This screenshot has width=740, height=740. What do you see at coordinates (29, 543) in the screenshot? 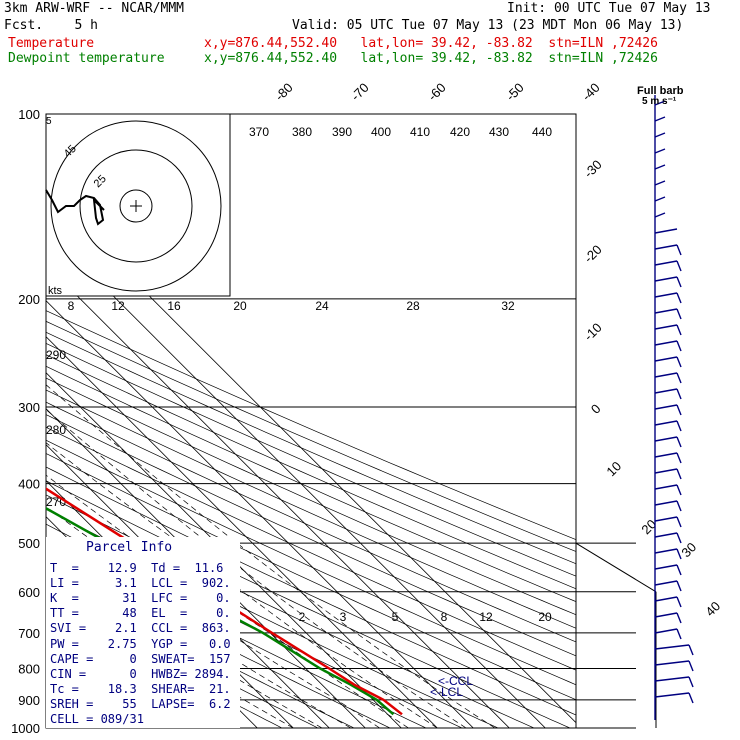
I see `pressure-label: 500` at bounding box center [29, 543].